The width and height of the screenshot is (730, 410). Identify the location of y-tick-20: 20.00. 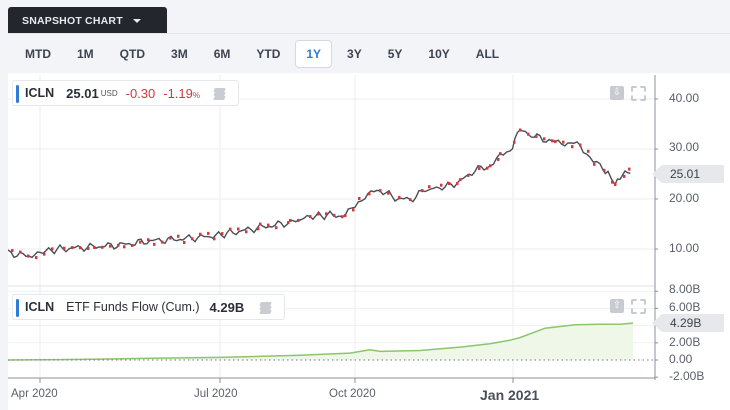
(684, 198).